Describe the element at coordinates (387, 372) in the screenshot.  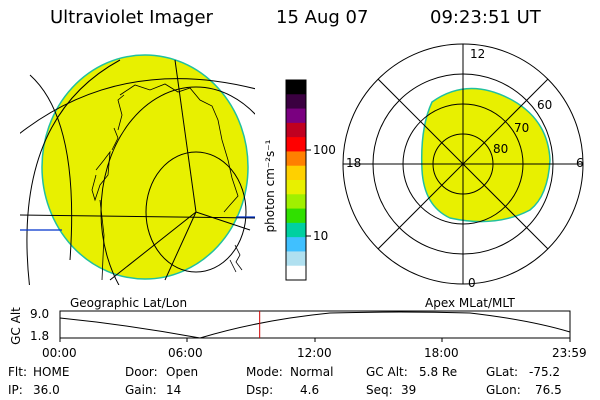
I see `gc-alt-label: GC Alt:` at that location.